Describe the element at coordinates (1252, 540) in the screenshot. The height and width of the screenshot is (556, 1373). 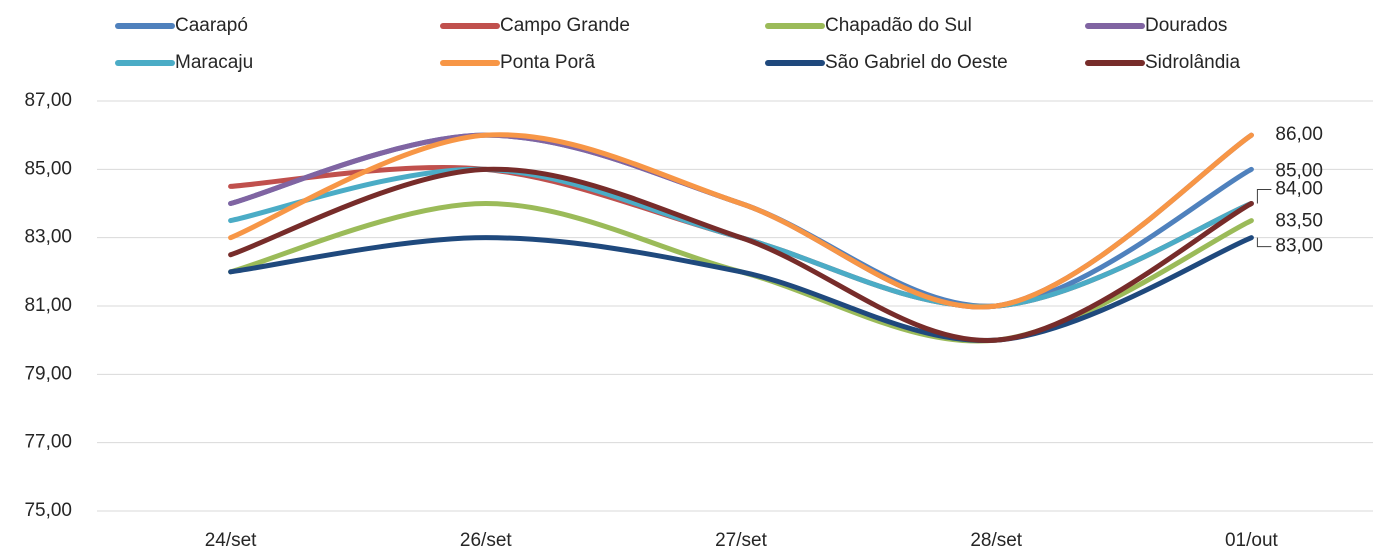
I see `x-tick-label: 01/out` at that location.